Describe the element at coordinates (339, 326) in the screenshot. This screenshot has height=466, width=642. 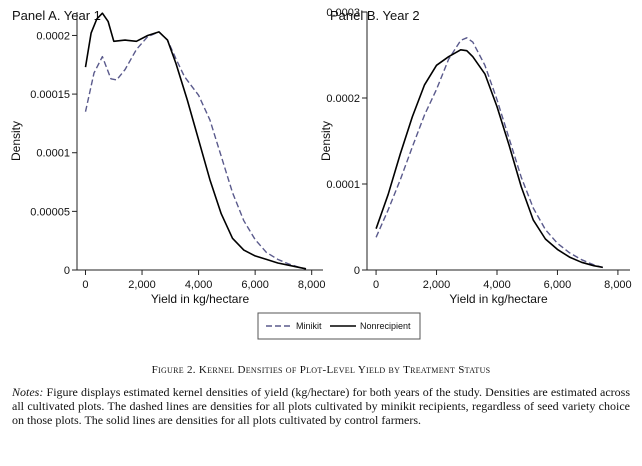
I see `legend: Minikit Nonrecipient` at that location.